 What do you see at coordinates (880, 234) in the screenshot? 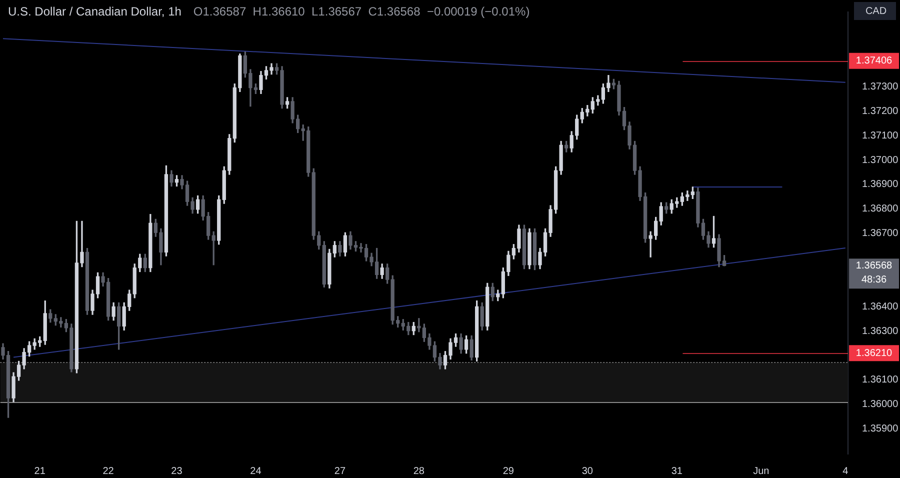
I see `y-tick-label: 1.36700` at bounding box center [880, 234].